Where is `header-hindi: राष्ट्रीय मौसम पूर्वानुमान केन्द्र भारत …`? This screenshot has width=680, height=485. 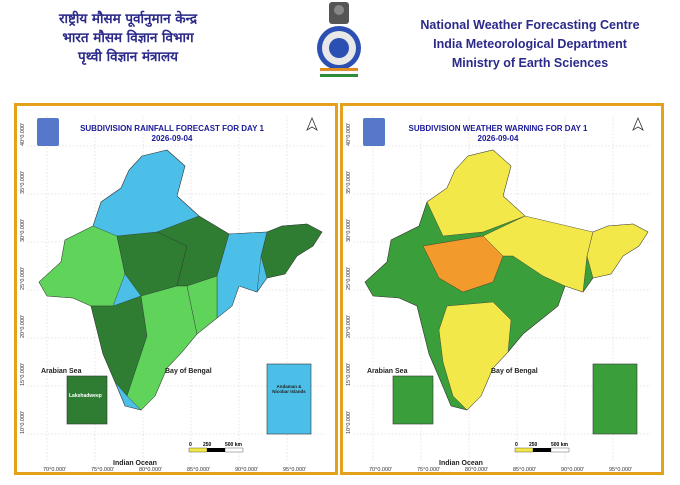
header-hindi: राष्ट्रीय मौसम पूर्वानुमान केन्द्र भारत … is located at coordinates (128, 38).